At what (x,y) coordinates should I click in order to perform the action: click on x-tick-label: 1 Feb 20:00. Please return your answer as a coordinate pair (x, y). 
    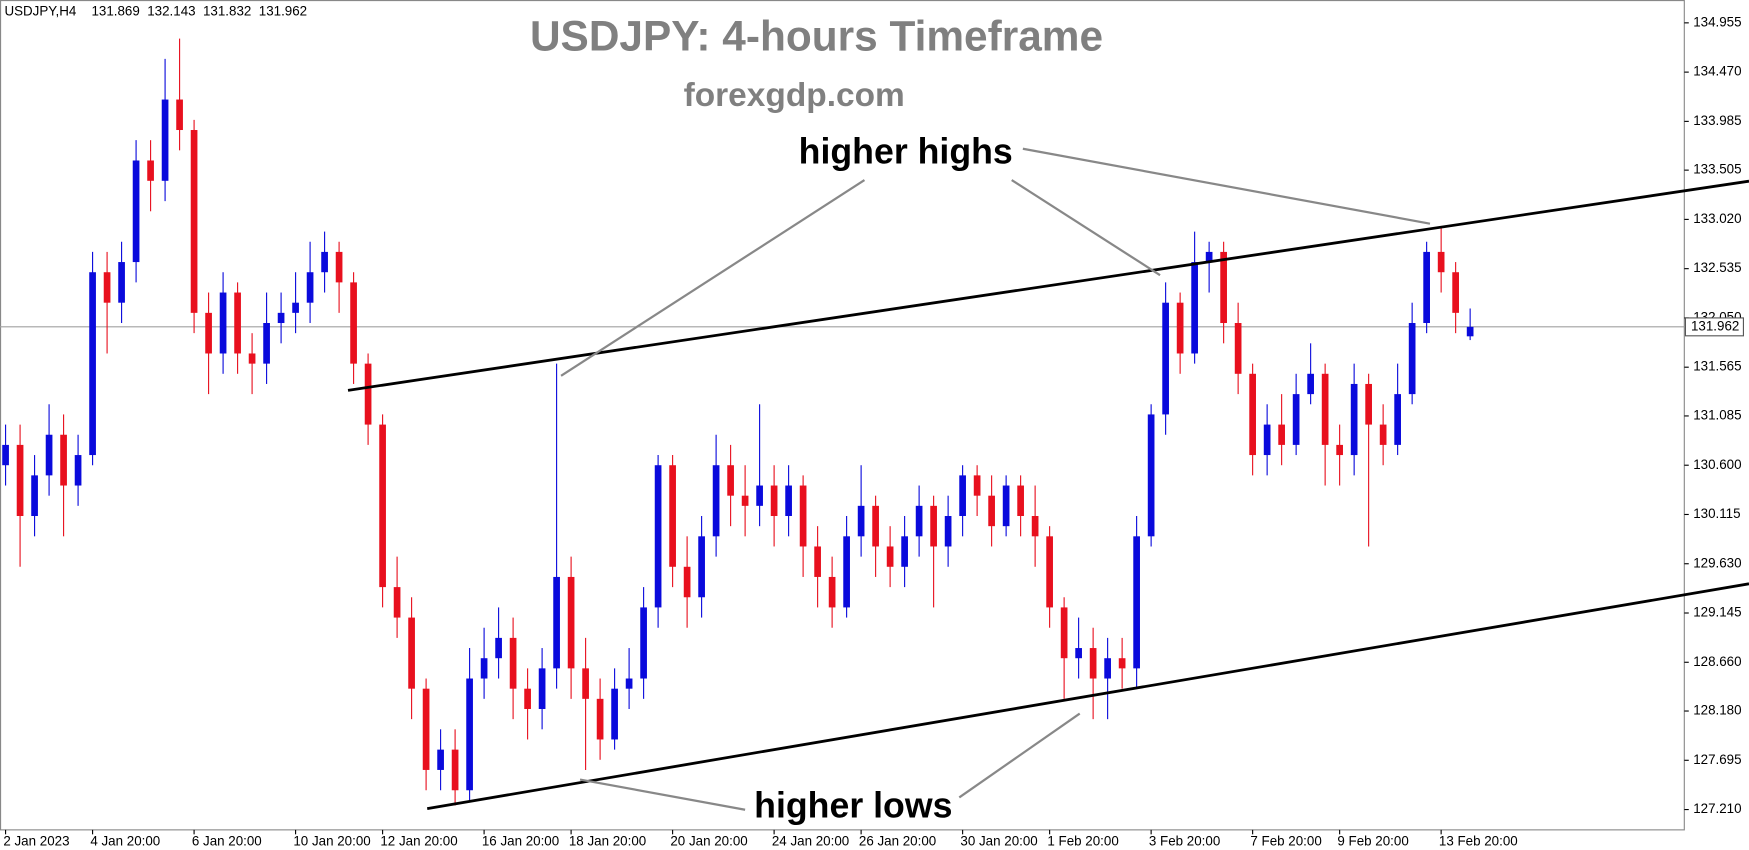
    Looking at the image, I should click on (1082, 841).